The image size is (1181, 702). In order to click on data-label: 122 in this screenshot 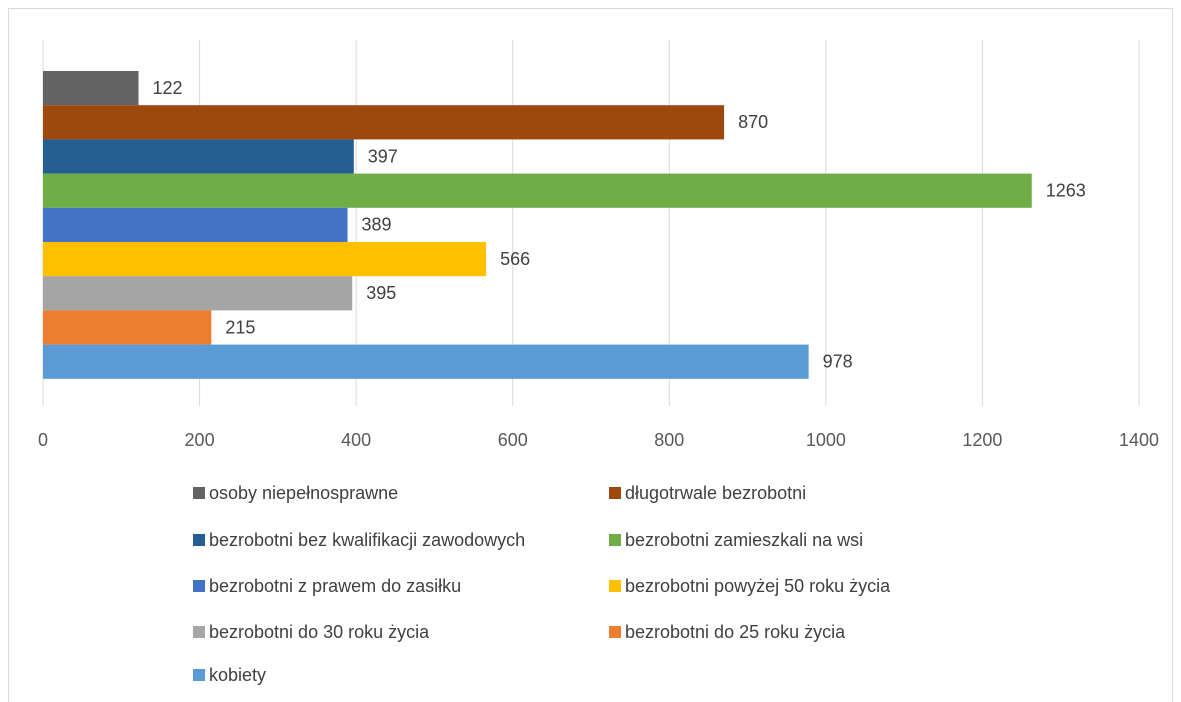, I will do `click(168, 88)`.